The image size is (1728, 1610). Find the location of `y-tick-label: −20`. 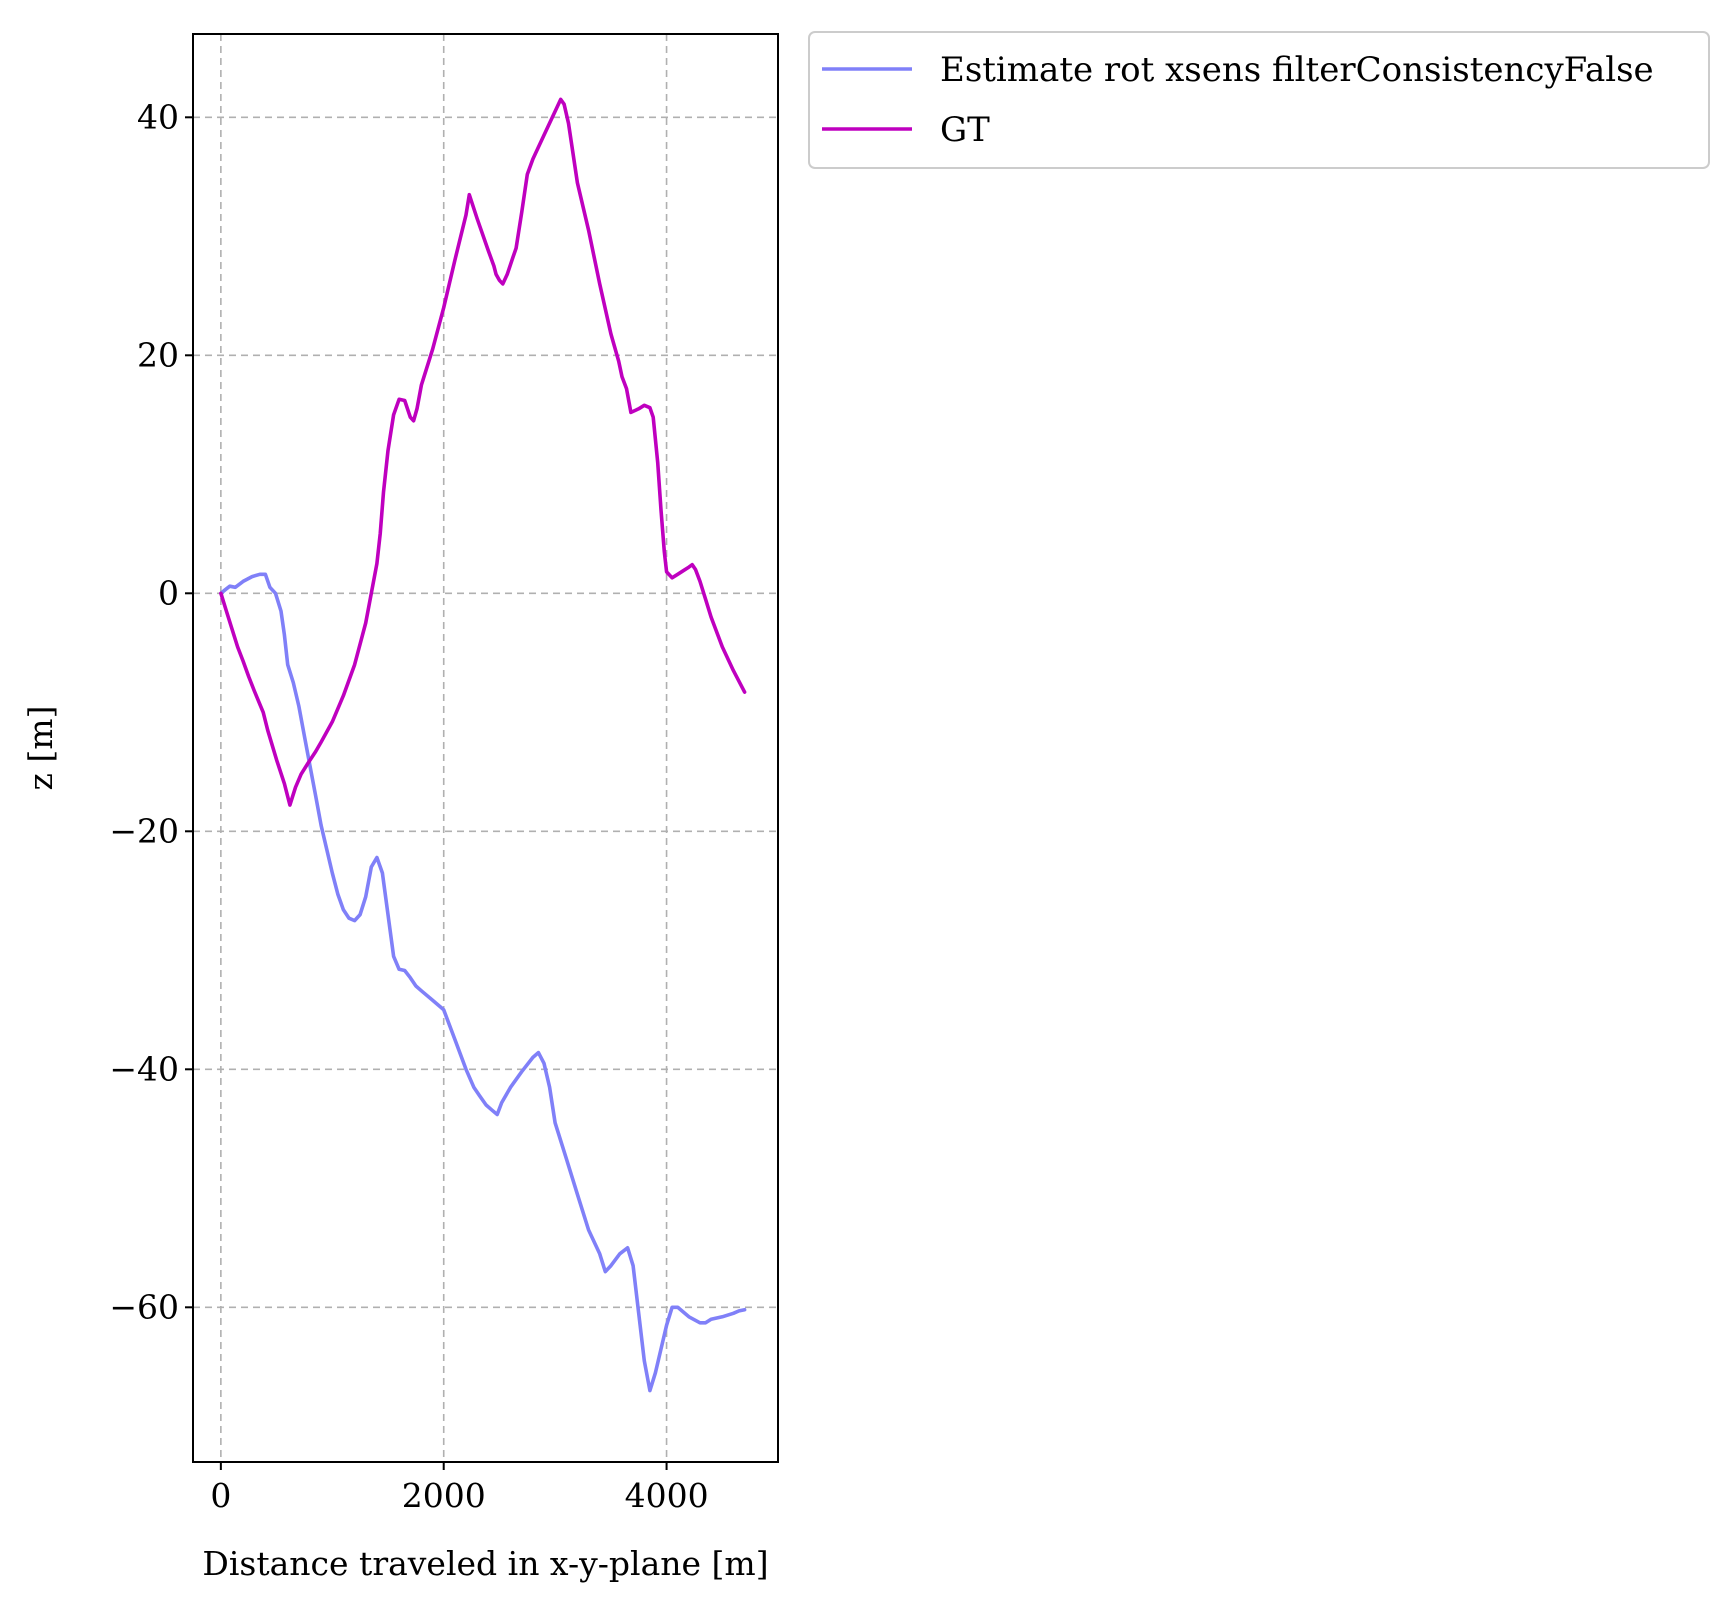

y-tick-label: −20 is located at coordinates (144, 830).